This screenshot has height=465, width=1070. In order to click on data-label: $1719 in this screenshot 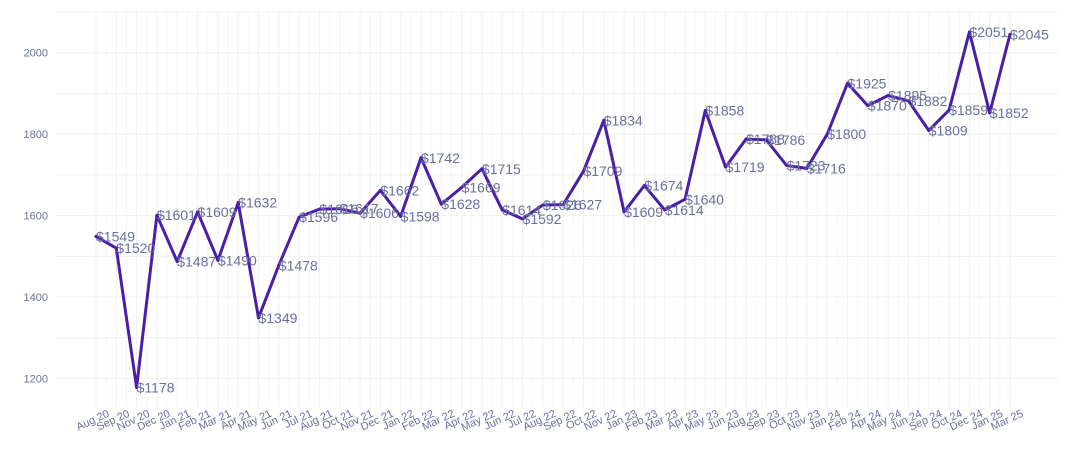, I will do `click(745, 167)`.